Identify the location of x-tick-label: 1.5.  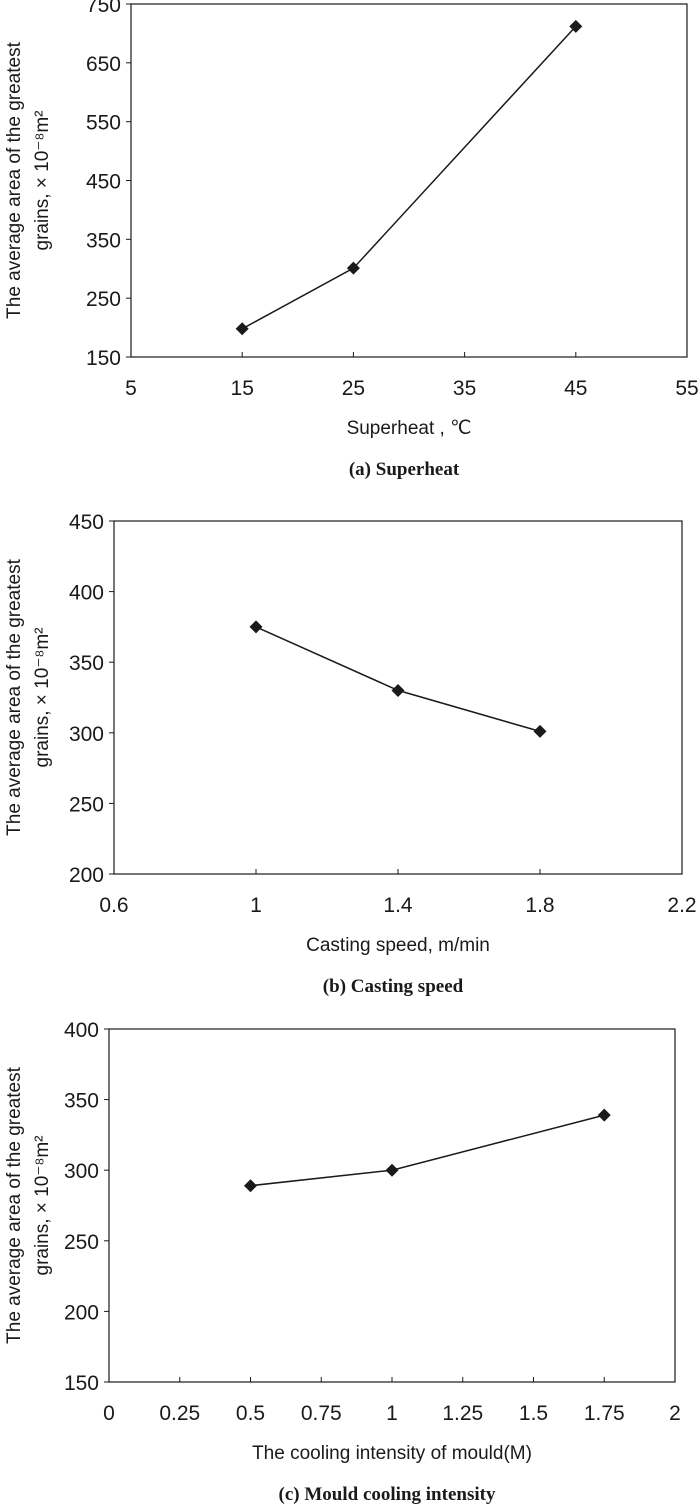
(533, 1413).